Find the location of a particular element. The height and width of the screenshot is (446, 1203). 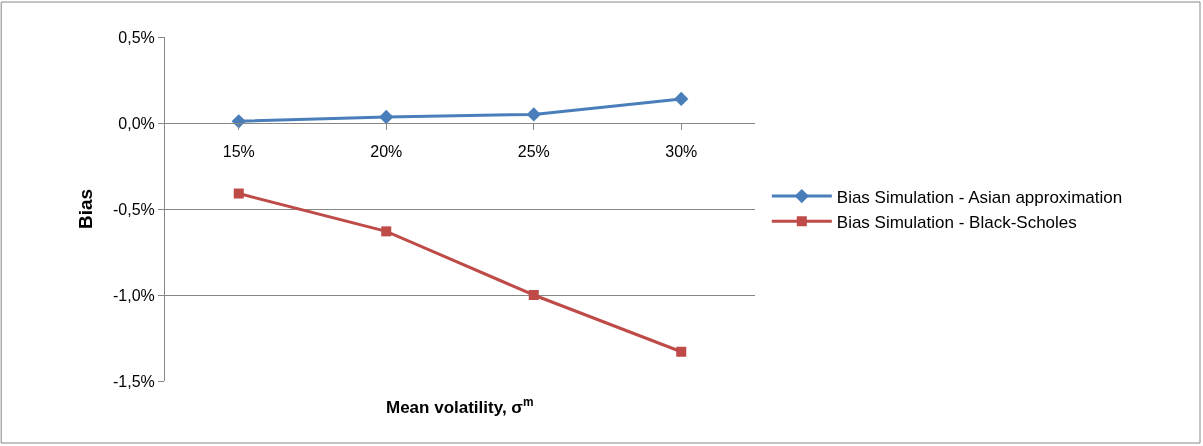

x-tick-label: 20% is located at coordinates (386, 152).